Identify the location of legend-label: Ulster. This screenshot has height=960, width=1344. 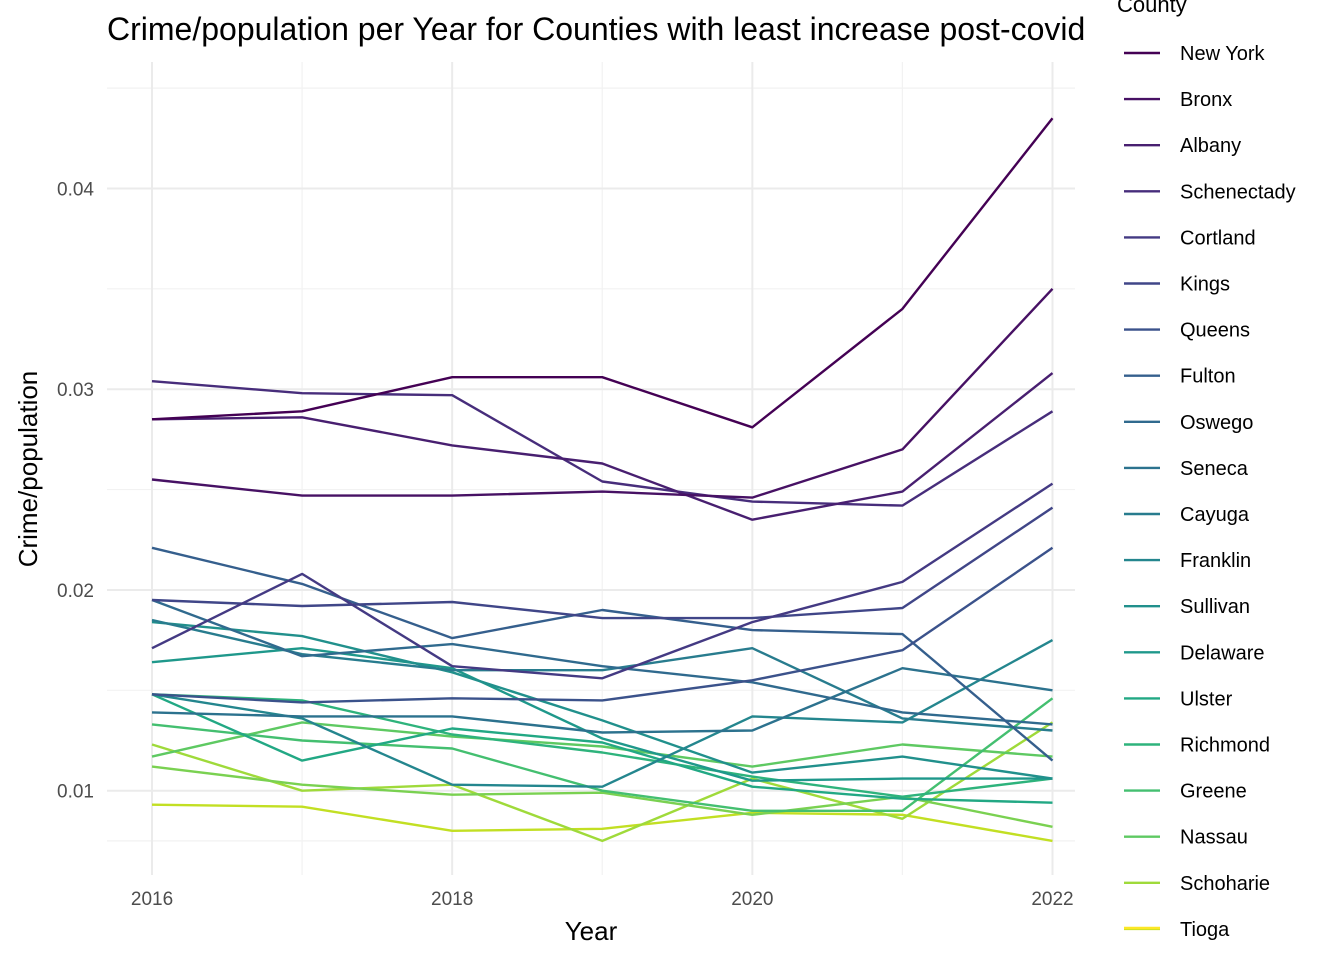
(1206, 699).